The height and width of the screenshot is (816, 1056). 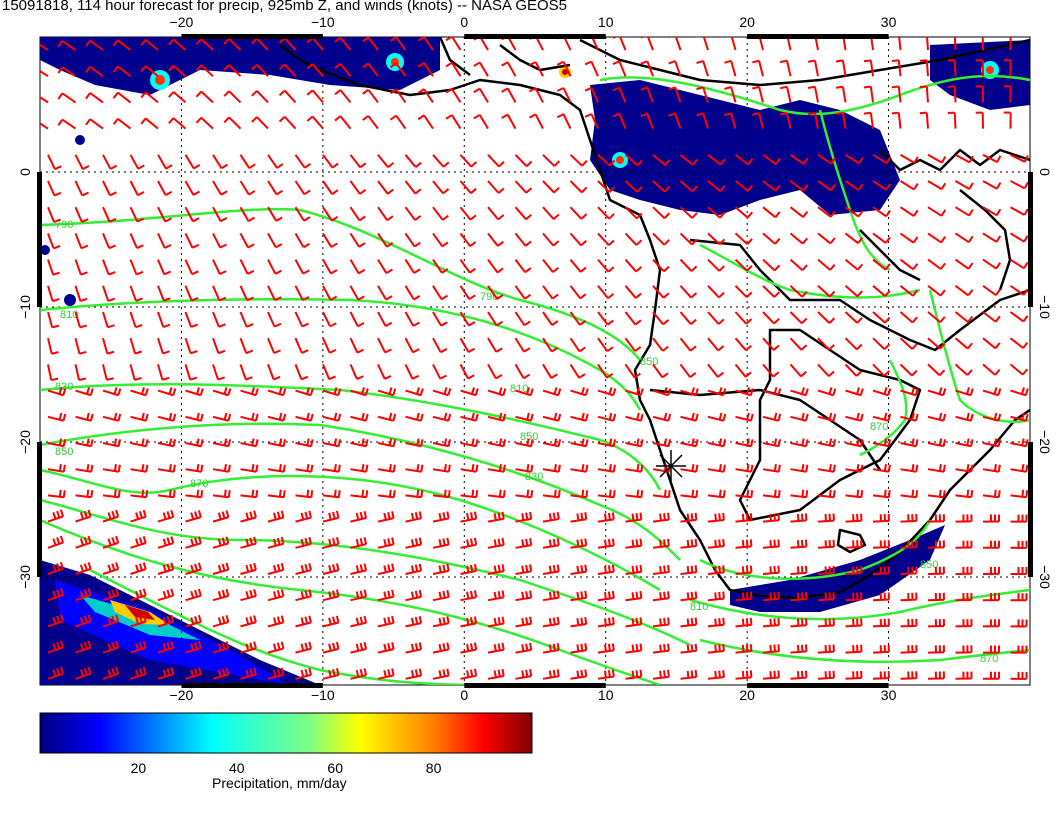 What do you see at coordinates (533, 695) in the screenshot?
I see `x-axis-bottom-labels: −20 −10 0 10 20 30` at bounding box center [533, 695].